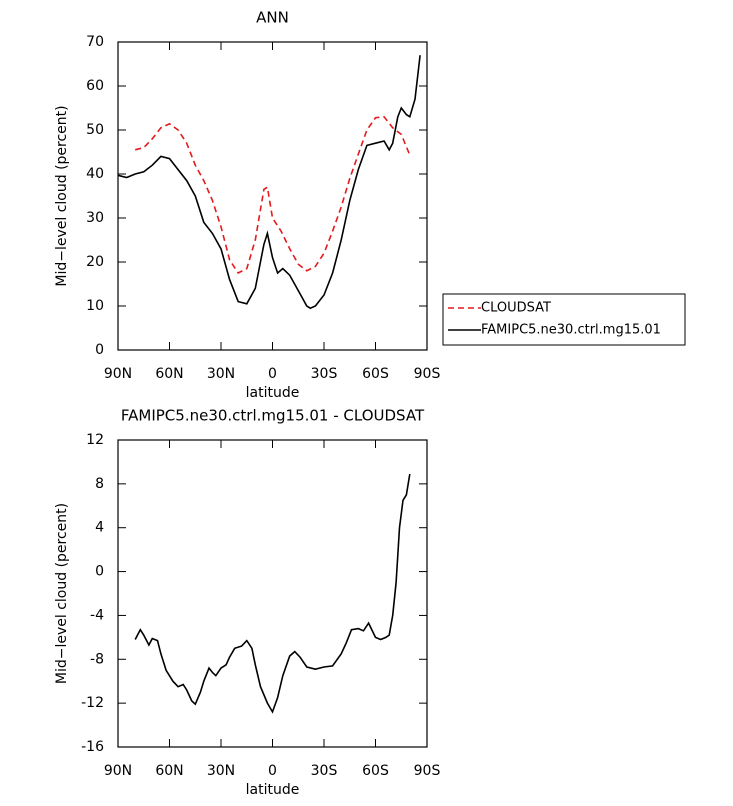  I want to click on legend-box, so click(564, 319).